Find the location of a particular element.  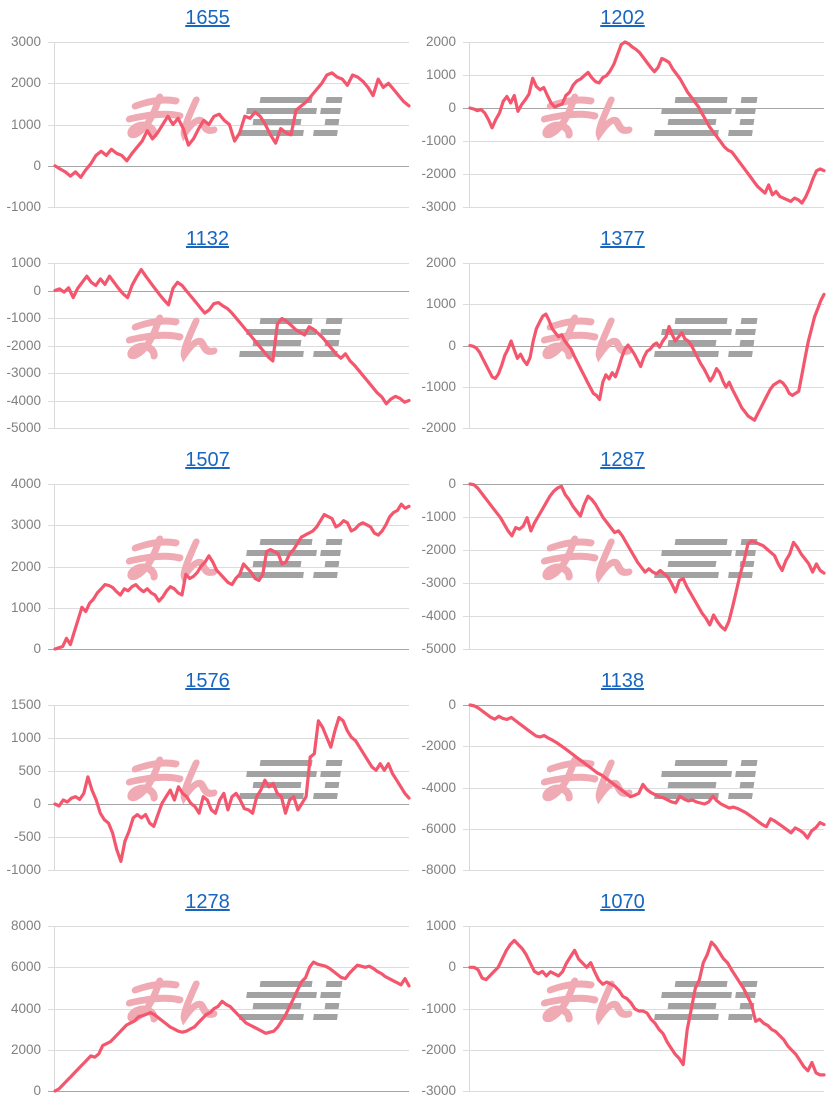

chart-title-link: 1278 is located at coordinates (207, 902).